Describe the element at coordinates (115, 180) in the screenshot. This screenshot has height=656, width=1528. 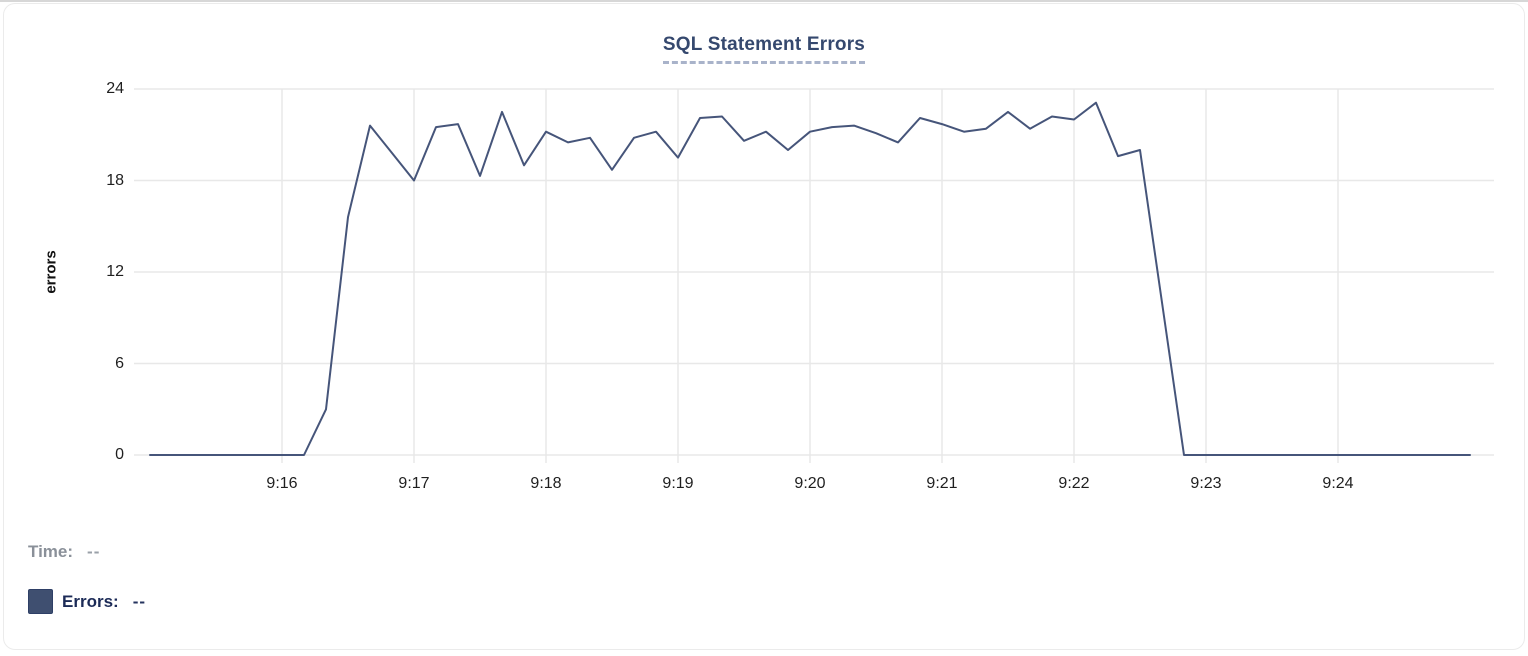
I see `y-tick-label: 18` at that location.